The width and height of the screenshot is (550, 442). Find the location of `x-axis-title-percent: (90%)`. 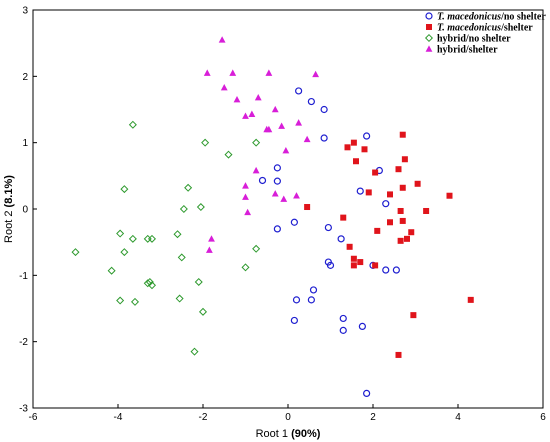

x-axis-title-percent: (90%) is located at coordinates (306, 434).